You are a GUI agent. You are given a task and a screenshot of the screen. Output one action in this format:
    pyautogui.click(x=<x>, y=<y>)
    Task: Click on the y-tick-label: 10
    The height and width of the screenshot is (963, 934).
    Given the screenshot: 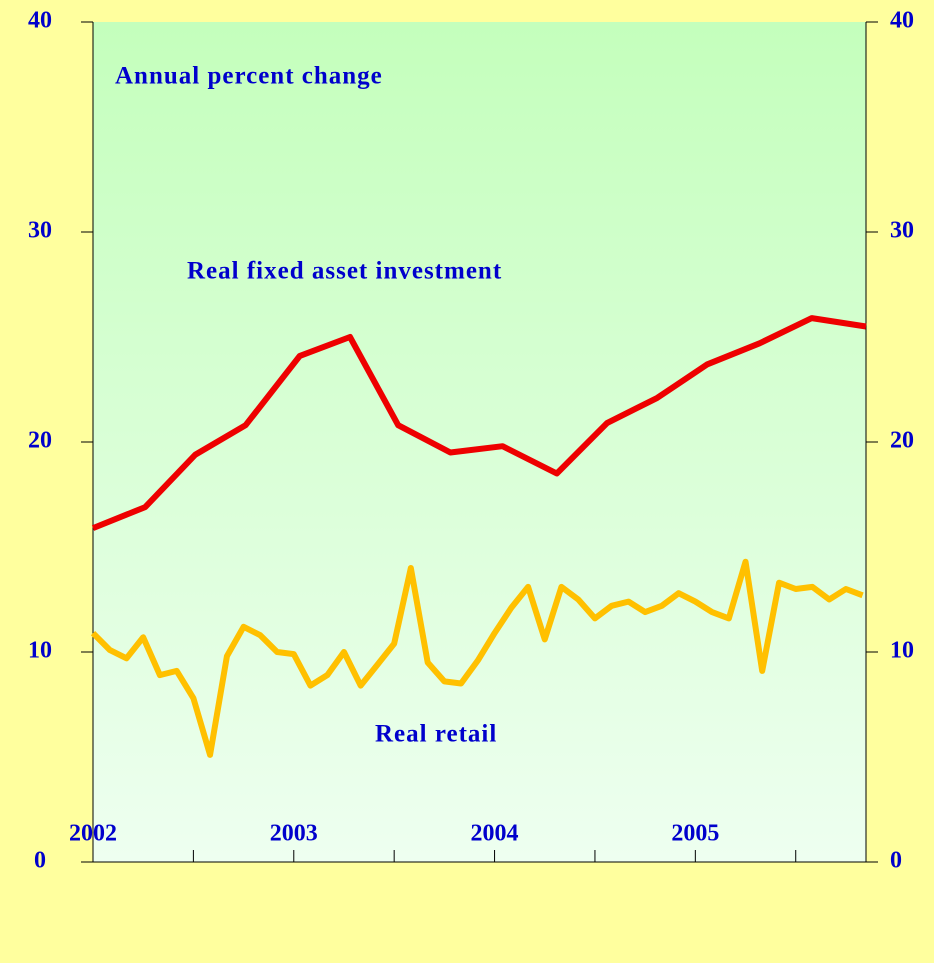 What is the action you would take?
    pyautogui.click(x=40, y=651)
    